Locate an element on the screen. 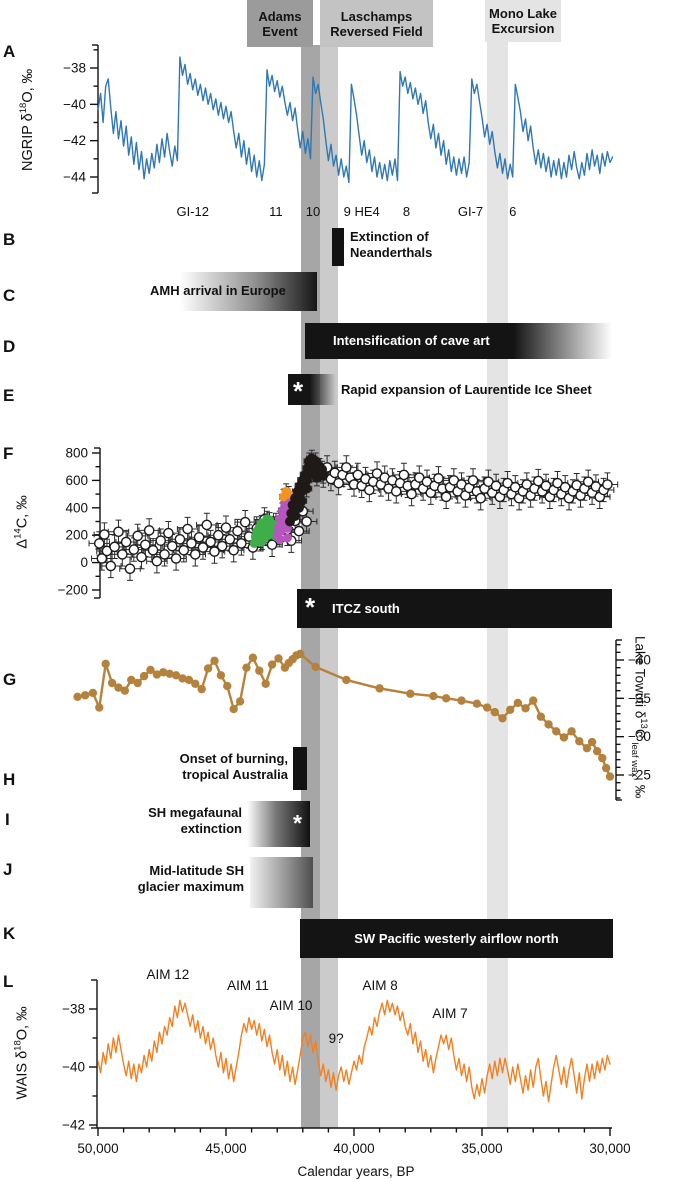  mono-lake-header: Mono Lake Excursion is located at coordinates (523, 21).